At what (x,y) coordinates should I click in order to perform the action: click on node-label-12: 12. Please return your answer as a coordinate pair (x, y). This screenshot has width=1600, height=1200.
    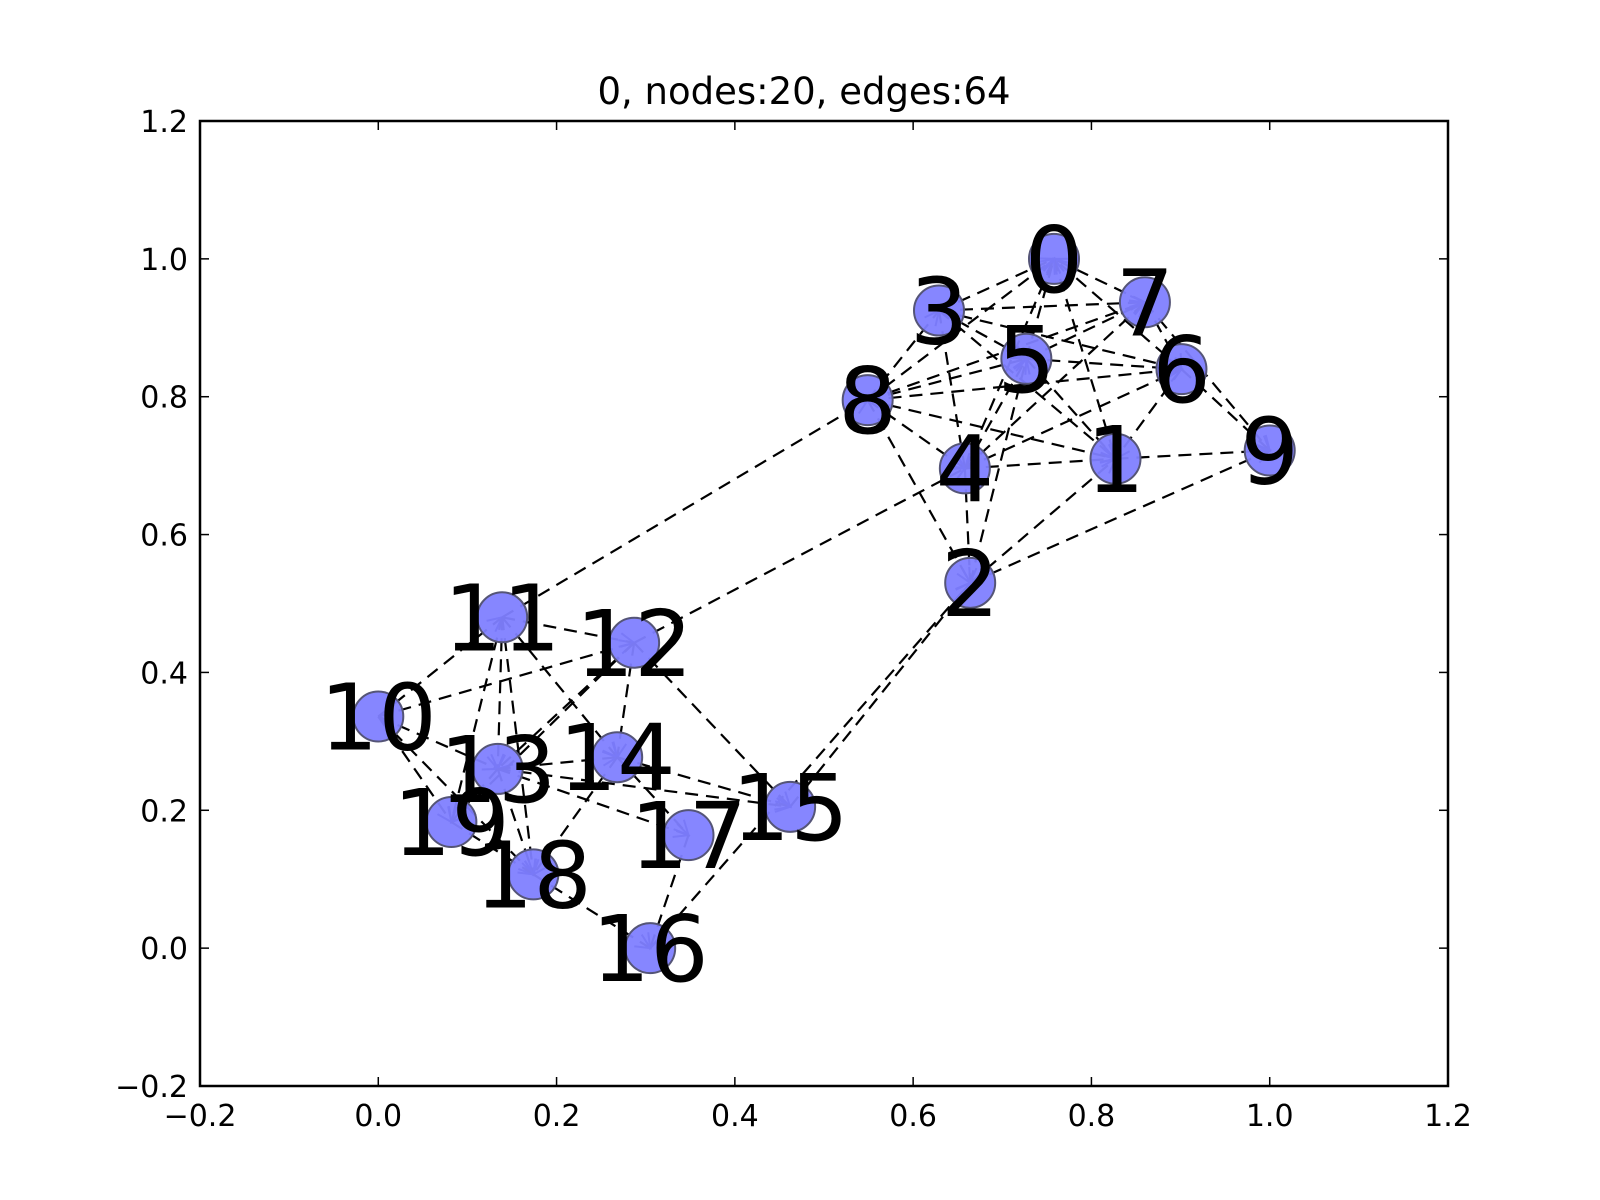
    Looking at the image, I should click on (634, 644).